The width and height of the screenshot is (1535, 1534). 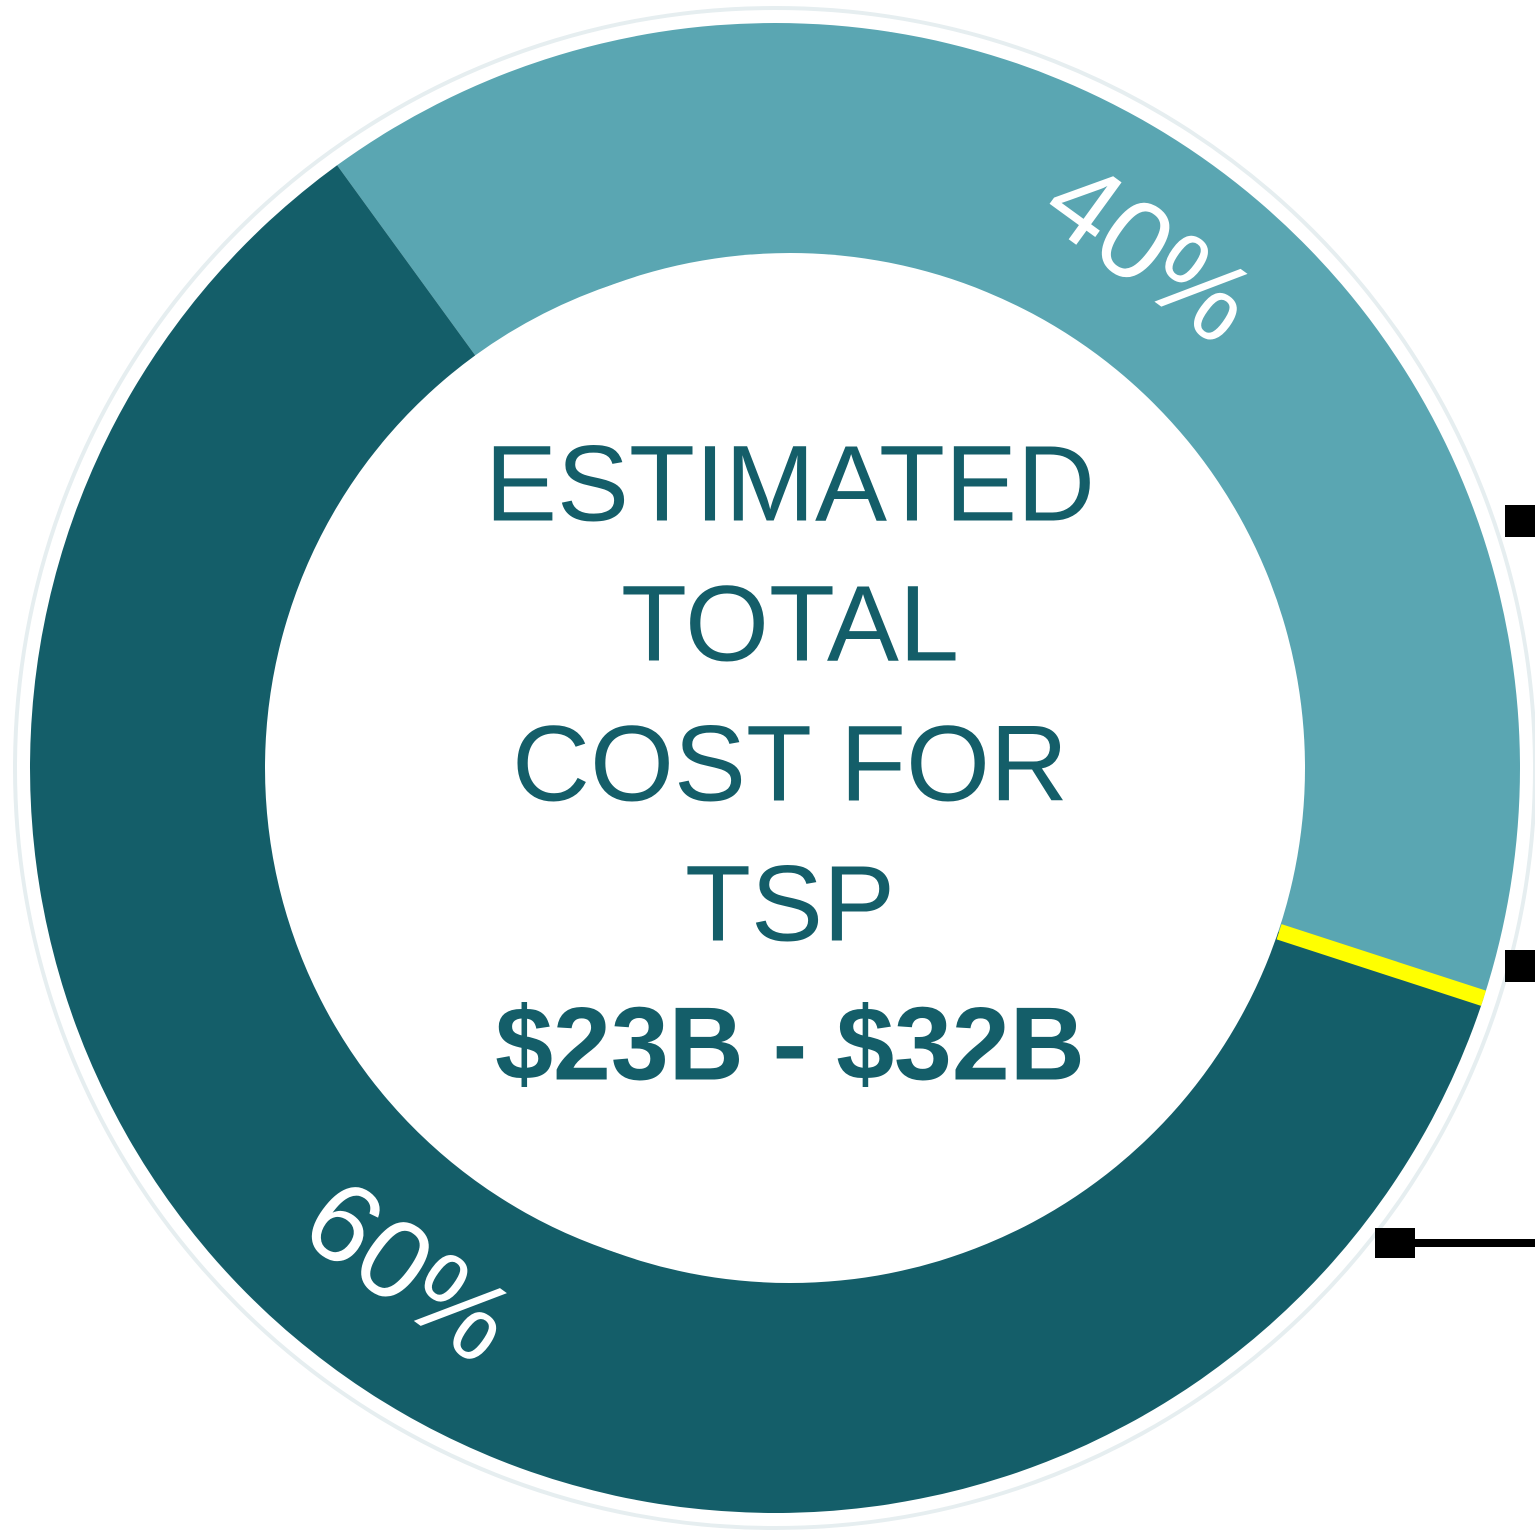 I want to click on center-label: ESTIMATED, so click(x=790, y=483).